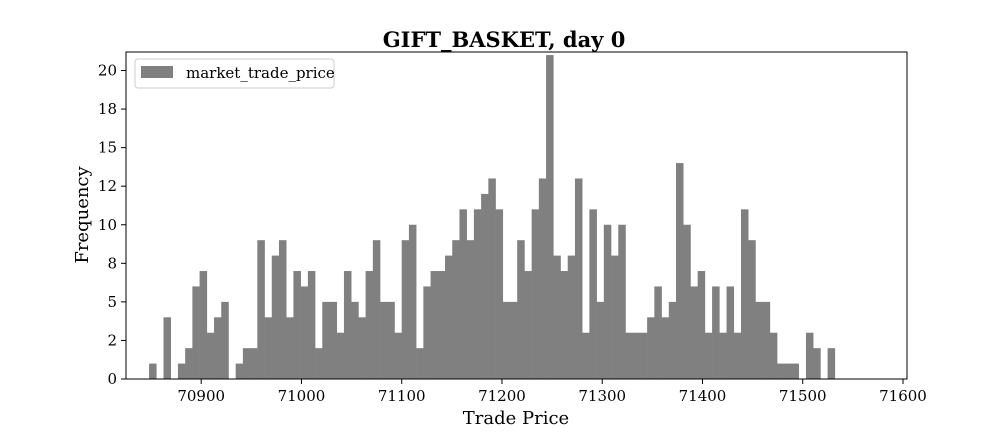 Image resolution: width=1008 pixels, height=432 pixels. I want to click on x-axis-ticks: 70900 71000 71100 71200 71300 71400 71500 71600, so click(552, 392).